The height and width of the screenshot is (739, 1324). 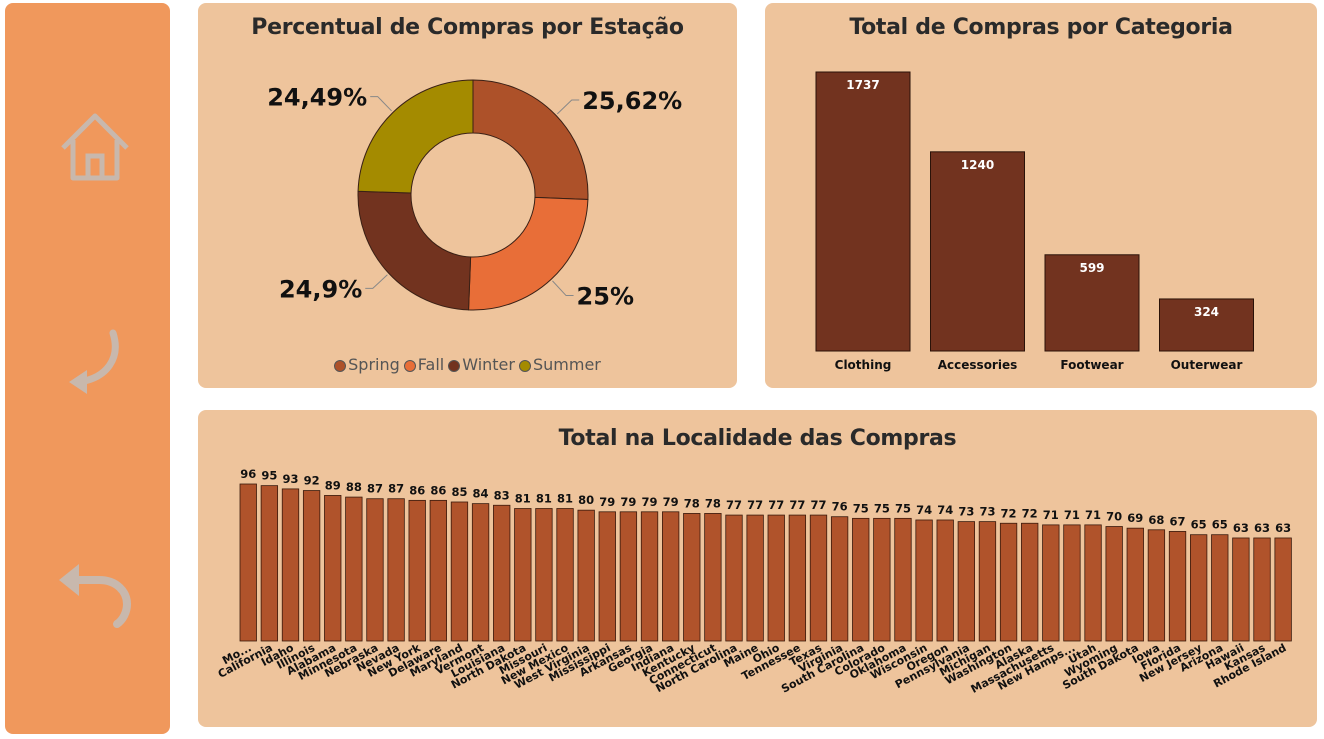 What do you see at coordinates (333, 568) in the screenshot?
I see `state-bar-alabama` at bounding box center [333, 568].